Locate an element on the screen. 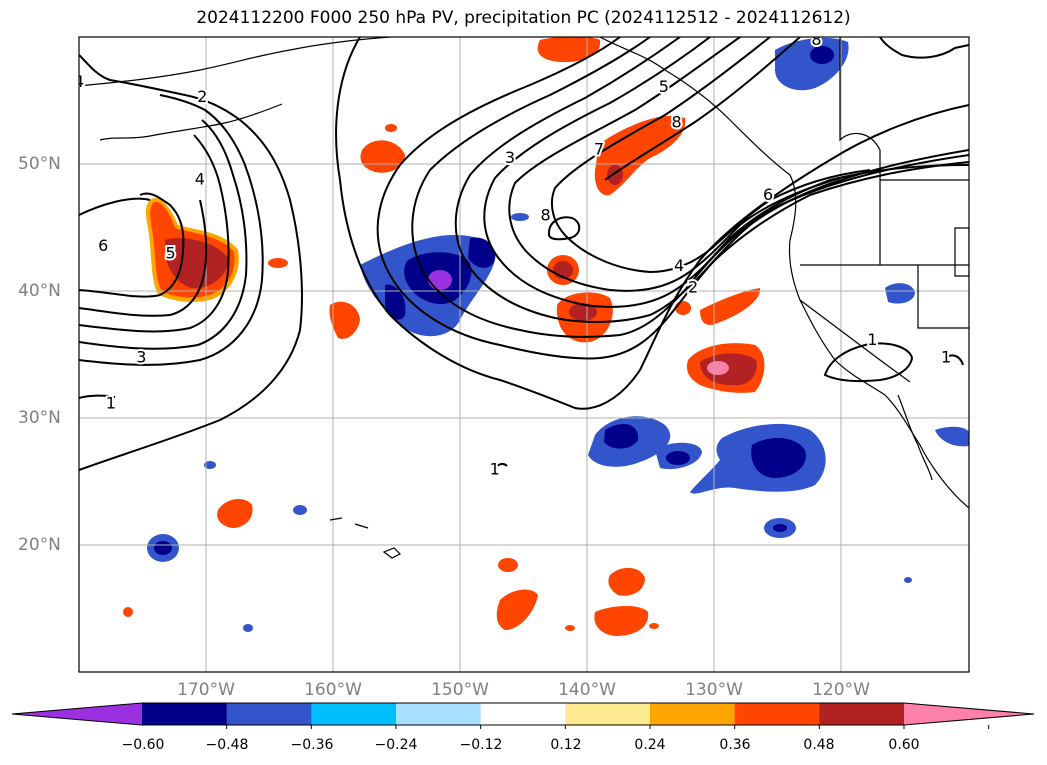 The image size is (1047, 765). colorbar-outline is located at coordinates (523, 714).